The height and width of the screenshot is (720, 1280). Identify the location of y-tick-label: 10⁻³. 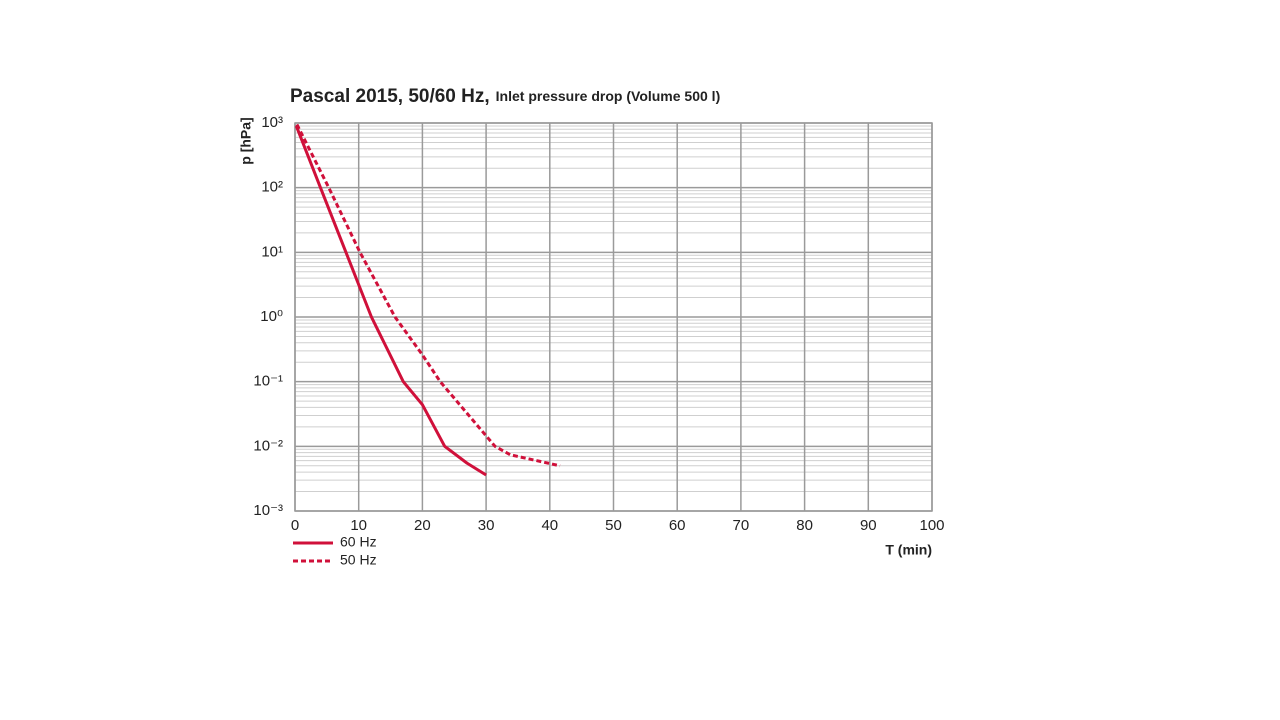
(268, 510).